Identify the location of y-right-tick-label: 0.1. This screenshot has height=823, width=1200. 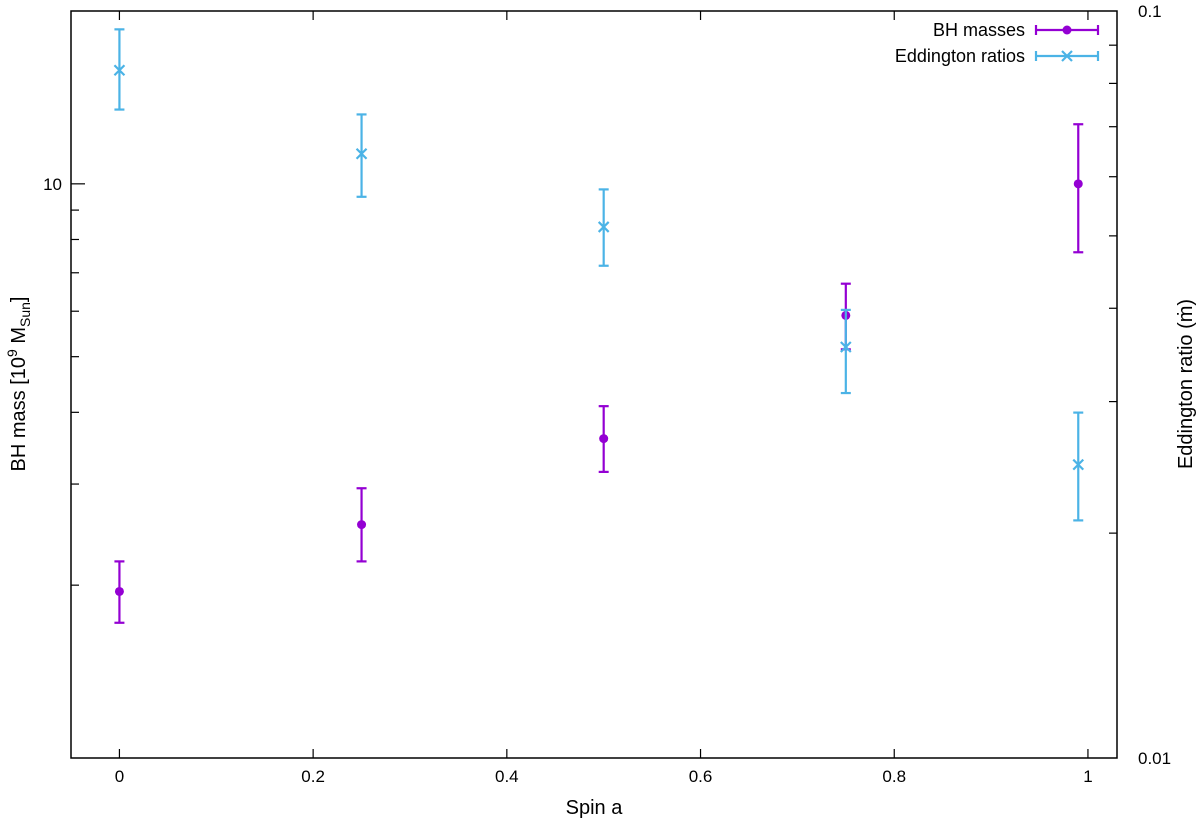
(1150, 11).